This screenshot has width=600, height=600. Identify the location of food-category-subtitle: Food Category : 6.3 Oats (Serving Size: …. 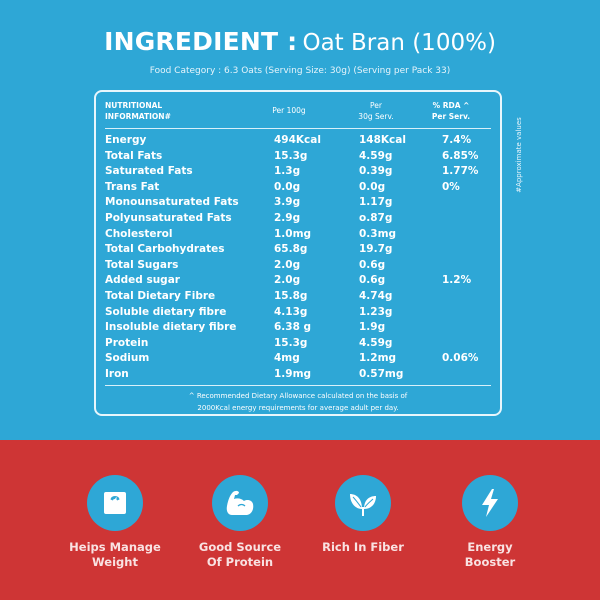
(300, 71).